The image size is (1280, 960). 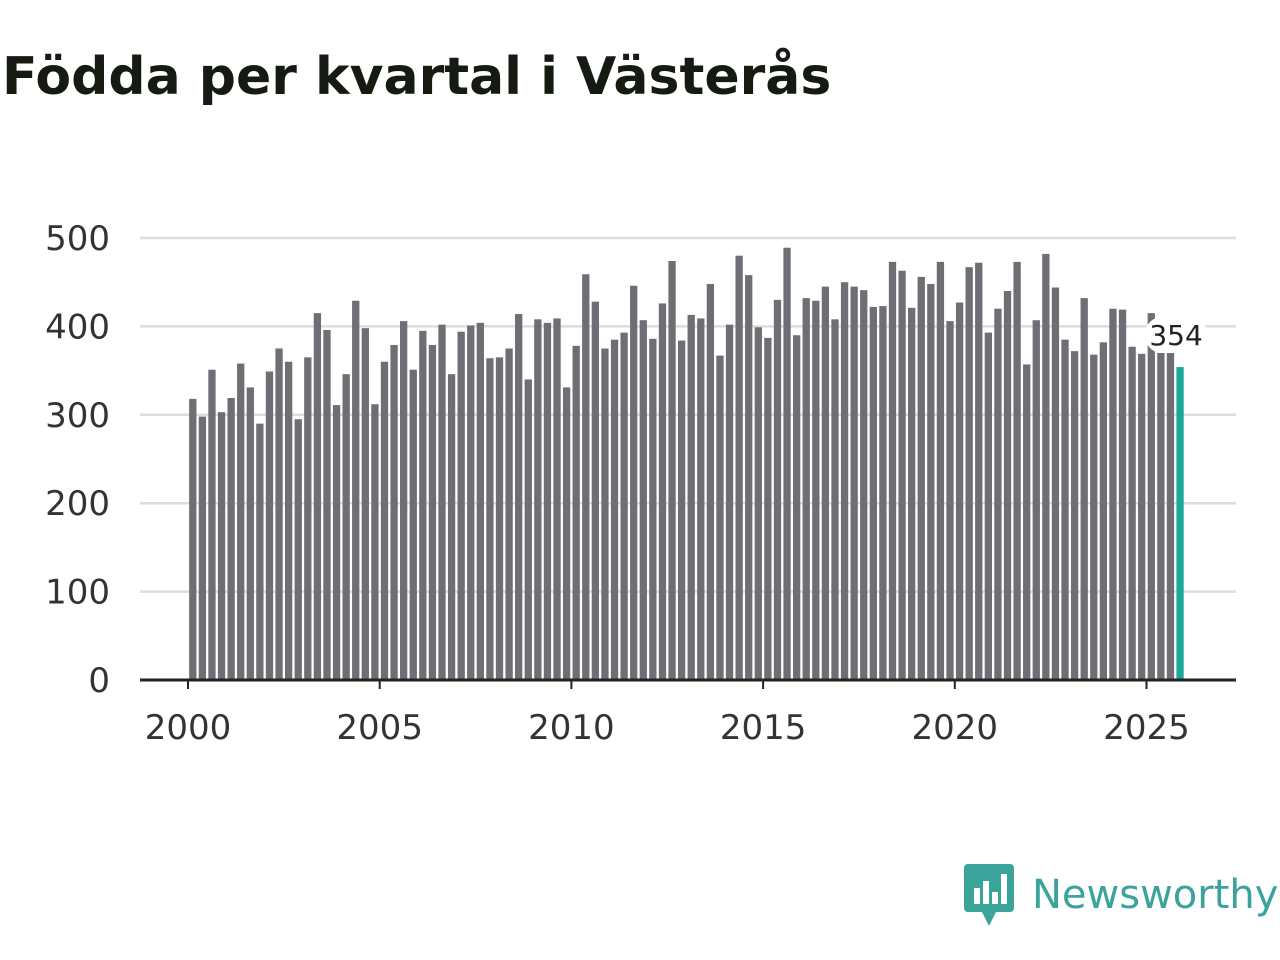 What do you see at coordinates (188, 728) in the screenshot?
I see `x-tick-label: 2000` at bounding box center [188, 728].